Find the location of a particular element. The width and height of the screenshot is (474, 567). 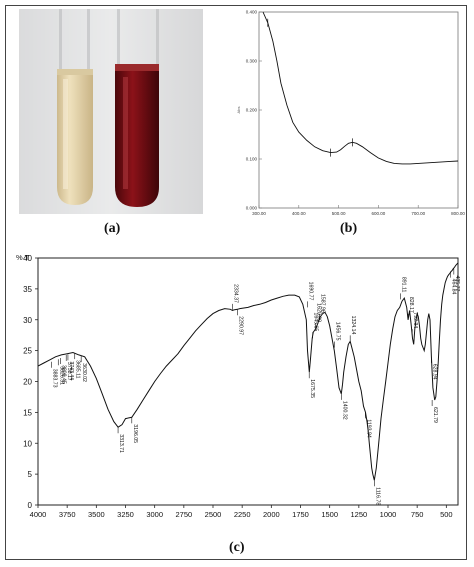

ftir-y-axis-label: % T is located at coordinates (23, 257).